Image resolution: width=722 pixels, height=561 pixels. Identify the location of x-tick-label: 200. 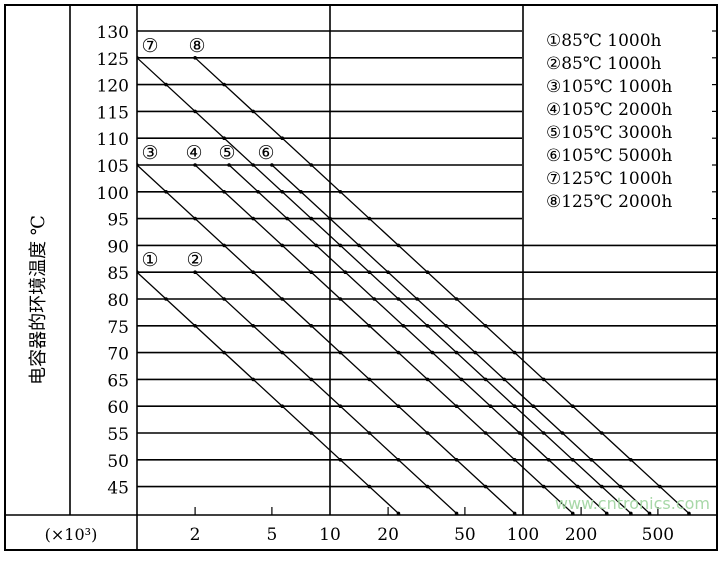
(581, 535).